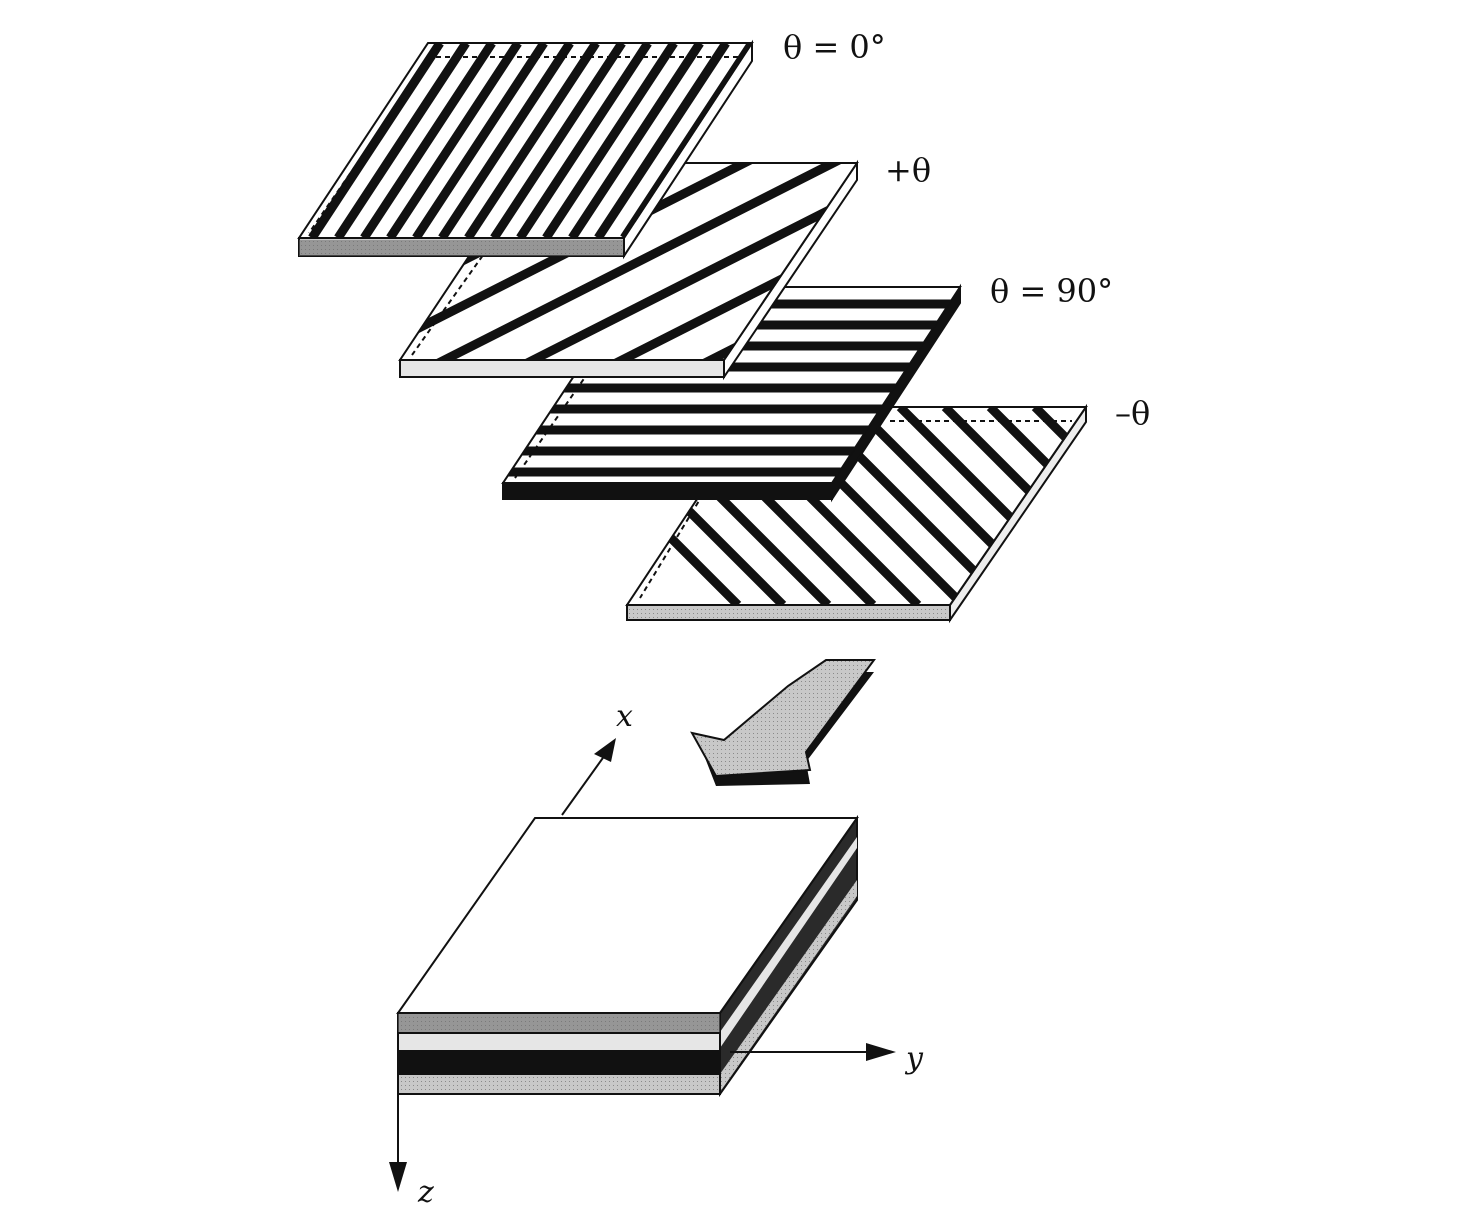  I want to click on label-ply-minus-theta: –θ, so click(1132, 413).